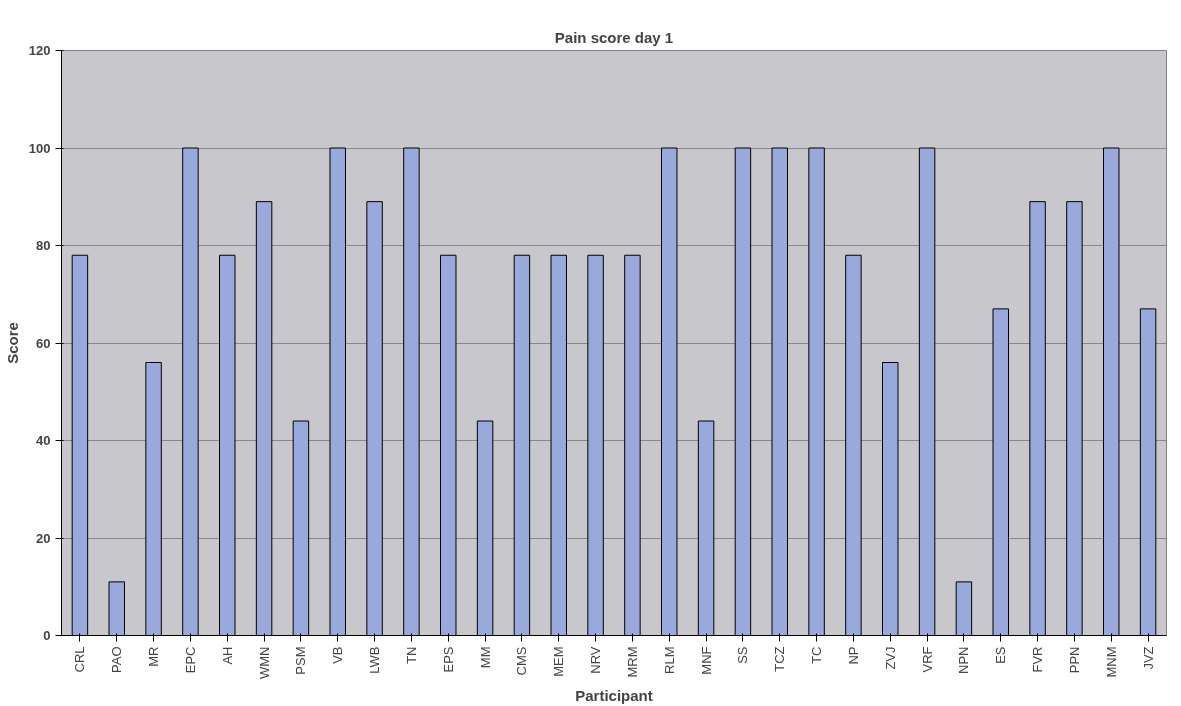 The height and width of the screenshot is (706, 1181). What do you see at coordinates (780, 659) in the screenshot?
I see `x-tick-label: TCZ` at bounding box center [780, 659].